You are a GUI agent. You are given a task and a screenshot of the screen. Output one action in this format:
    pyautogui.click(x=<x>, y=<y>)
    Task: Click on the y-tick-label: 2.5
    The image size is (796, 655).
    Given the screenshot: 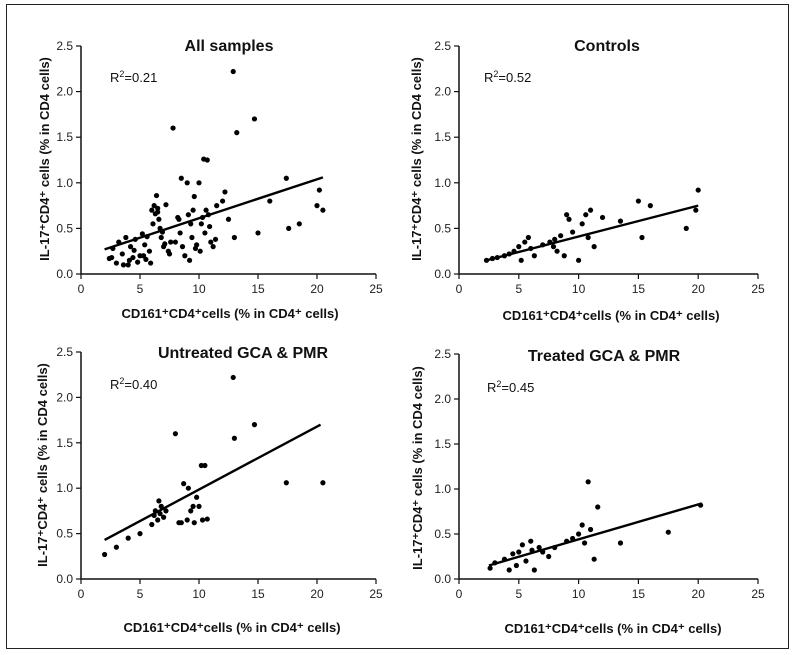 What is the action you would take?
    pyautogui.click(x=442, y=354)
    